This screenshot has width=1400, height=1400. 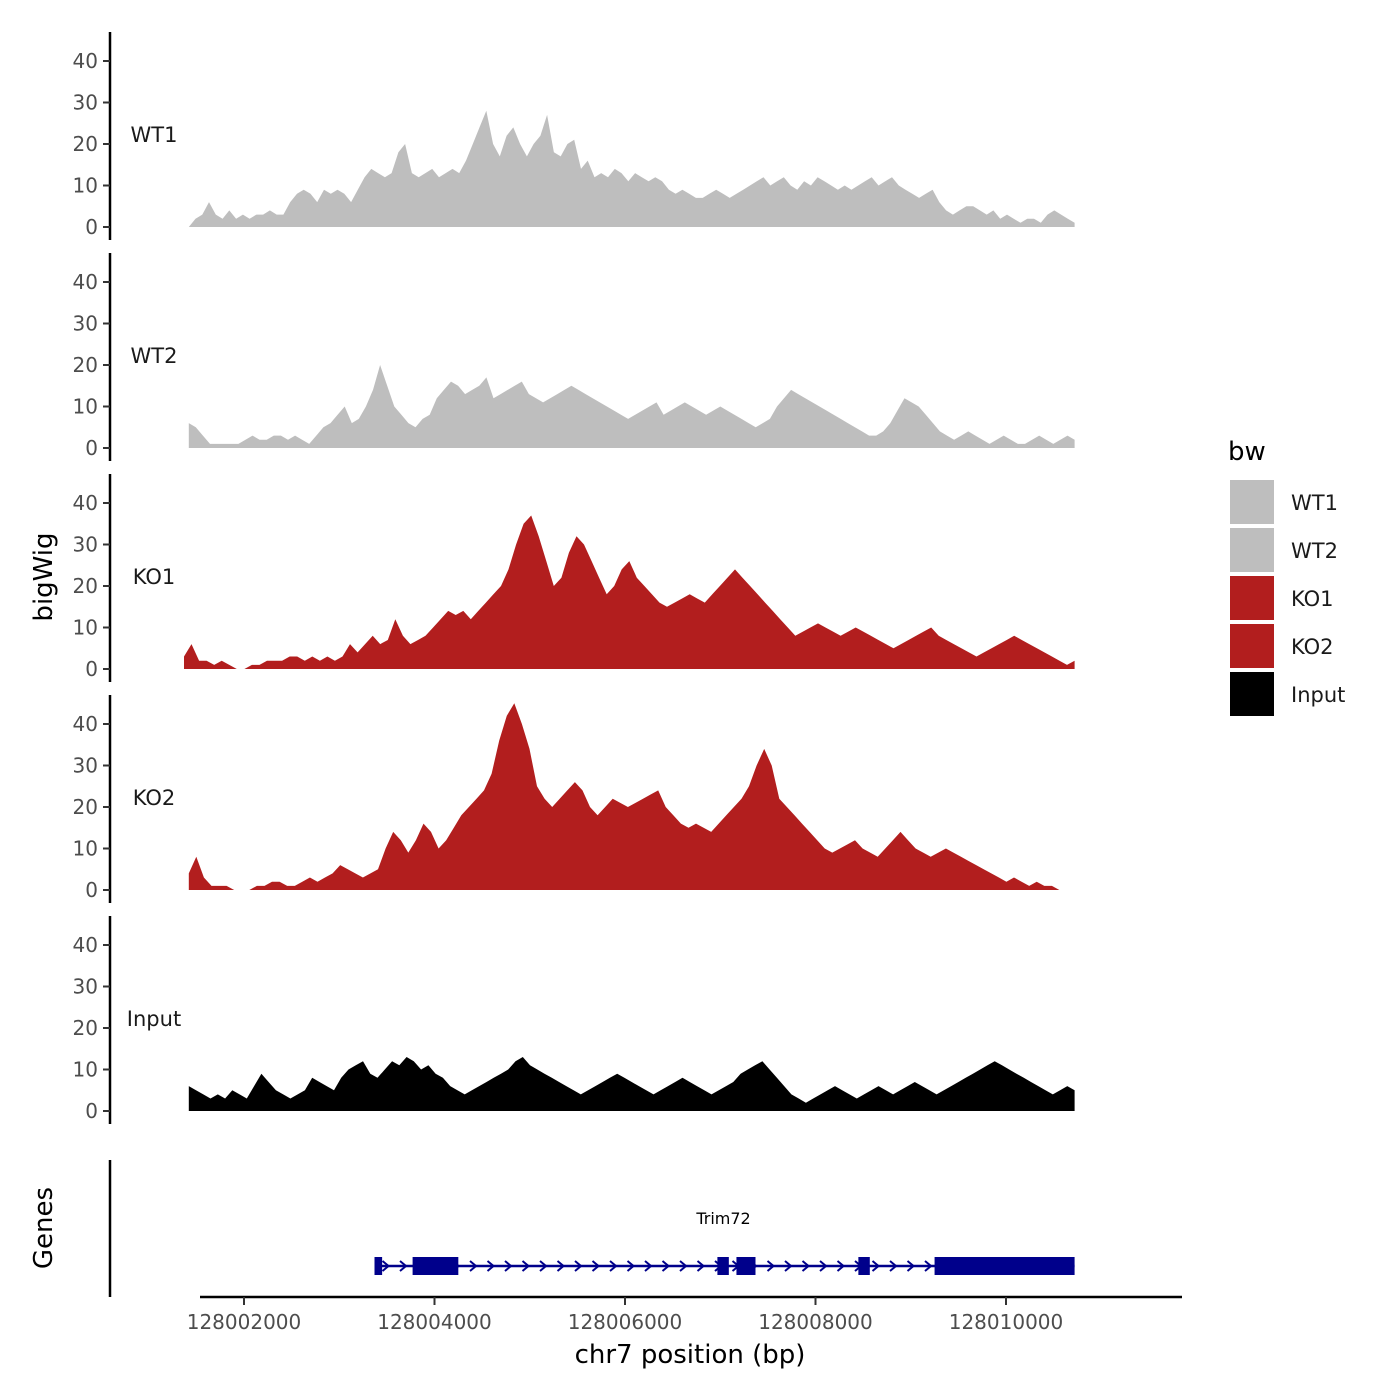 What do you see at coordinates (1314, 503) in the screenshot?
I see `legend-label-wt1: WT1` at bounding box center [1314, 503].